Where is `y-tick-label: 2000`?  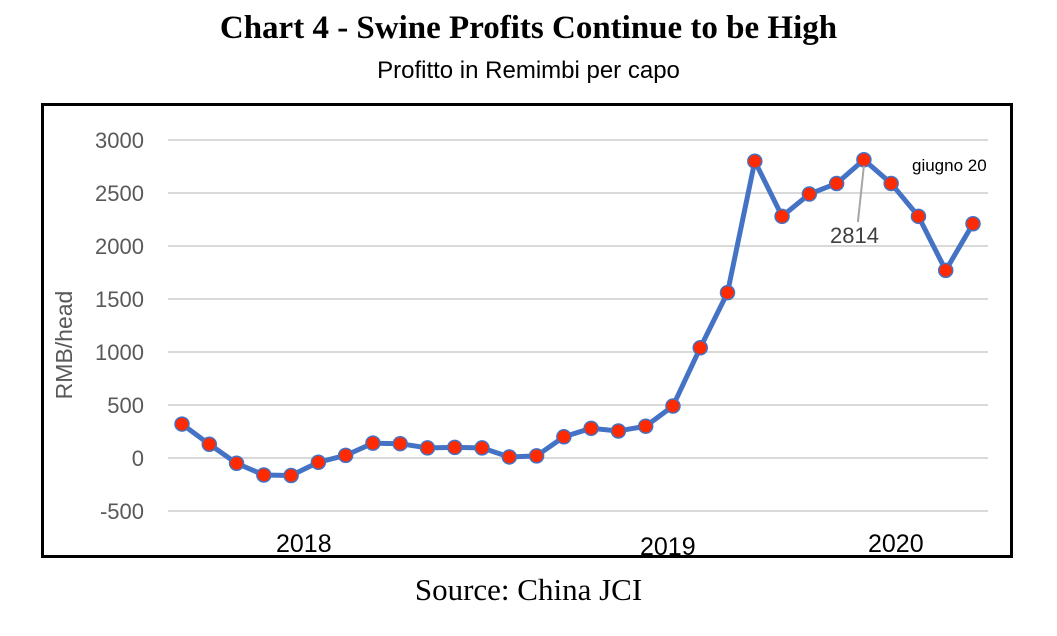 y-tick-label: 2000 is located at coordinates (119, 246).